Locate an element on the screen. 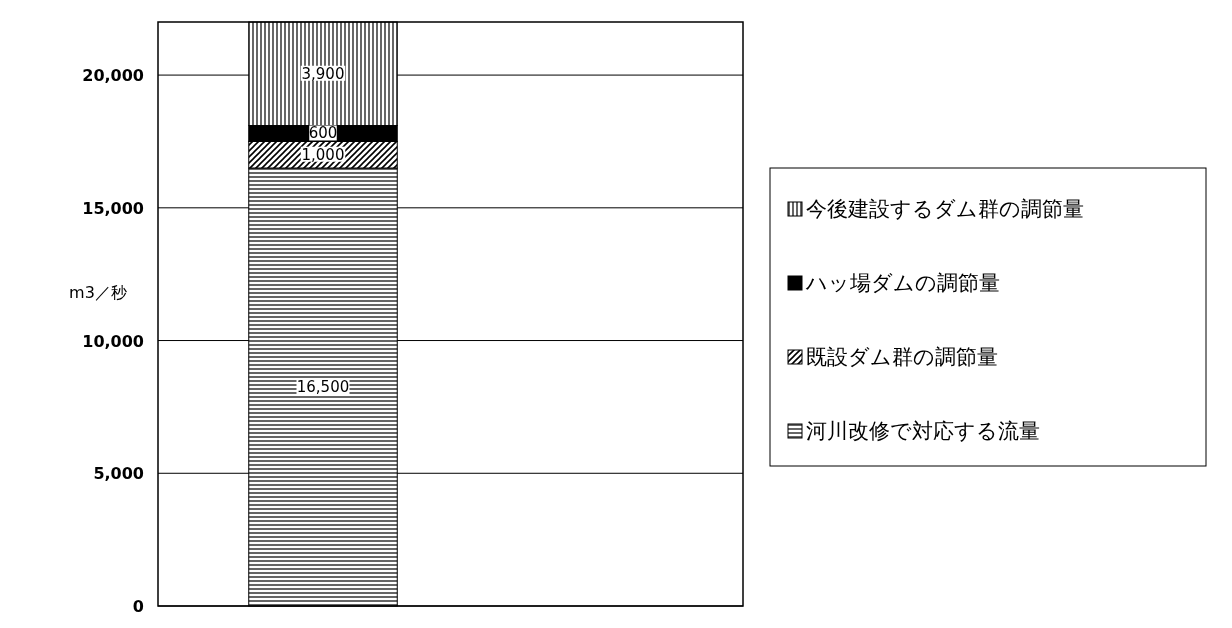  legend-label: 今後建設するダム群の調節量 is located at coordinates (945, 209).